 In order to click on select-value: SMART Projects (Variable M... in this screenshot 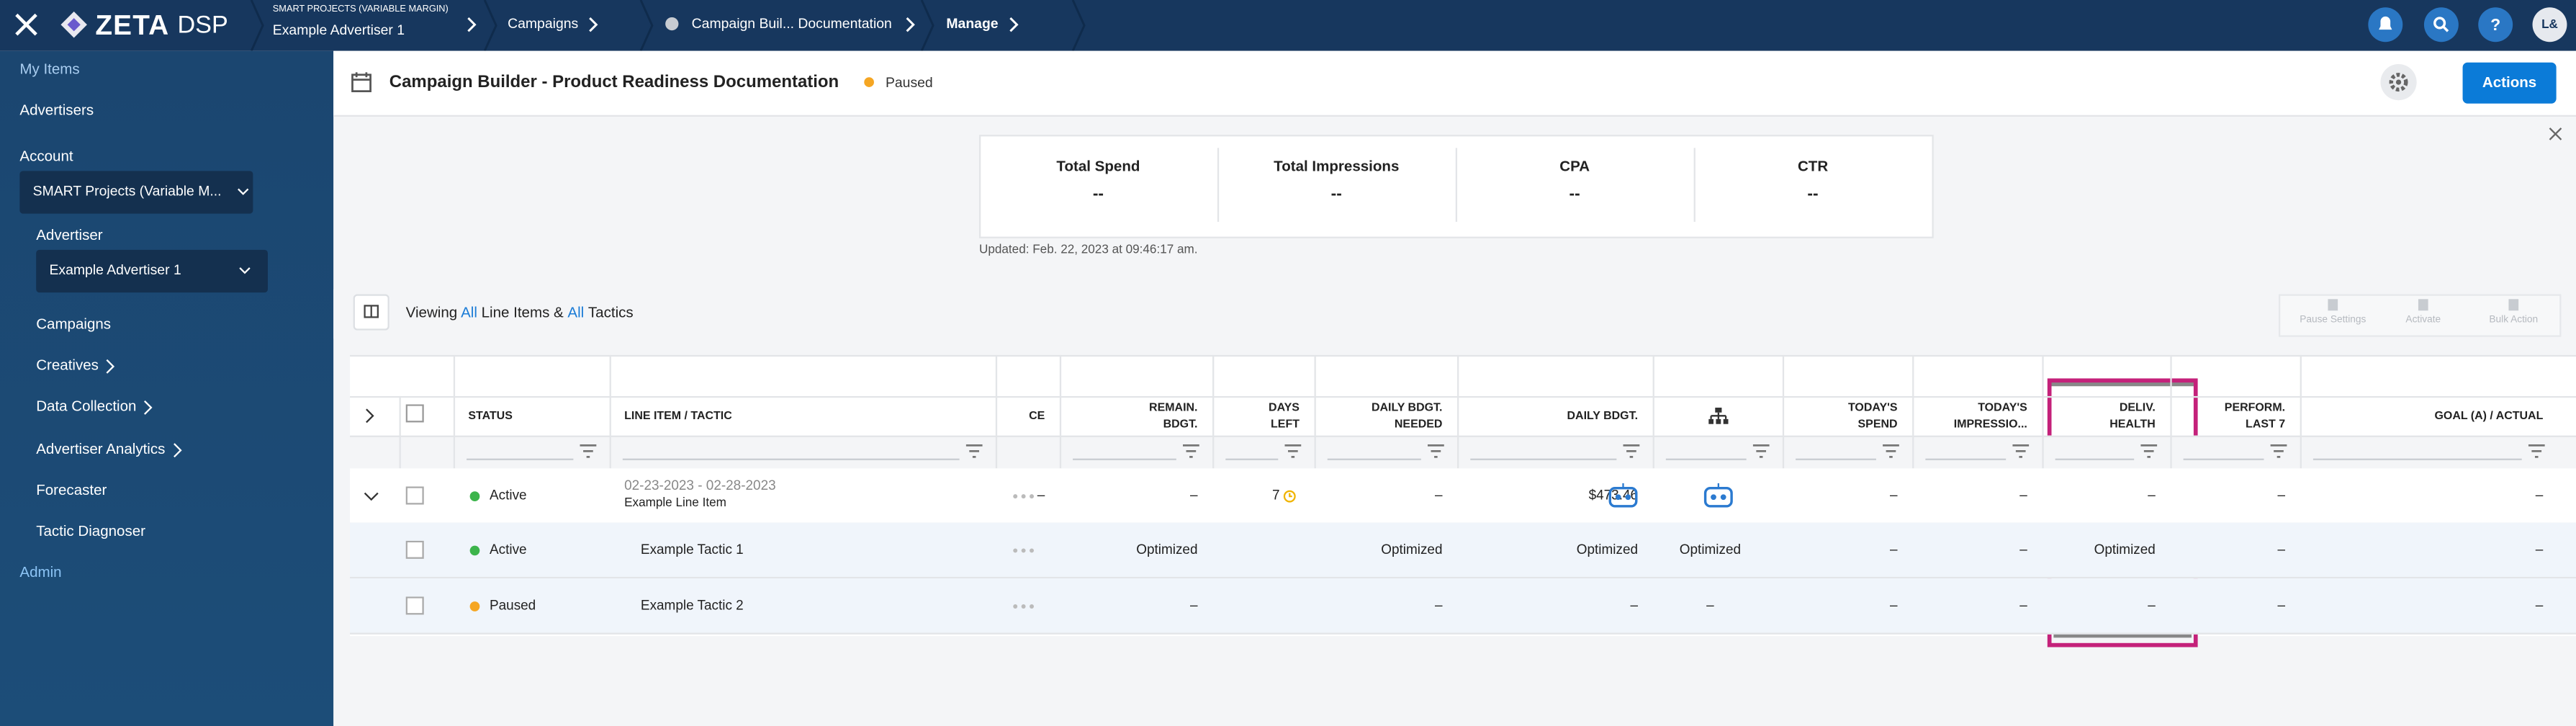, I will do `click(127, 191)`.